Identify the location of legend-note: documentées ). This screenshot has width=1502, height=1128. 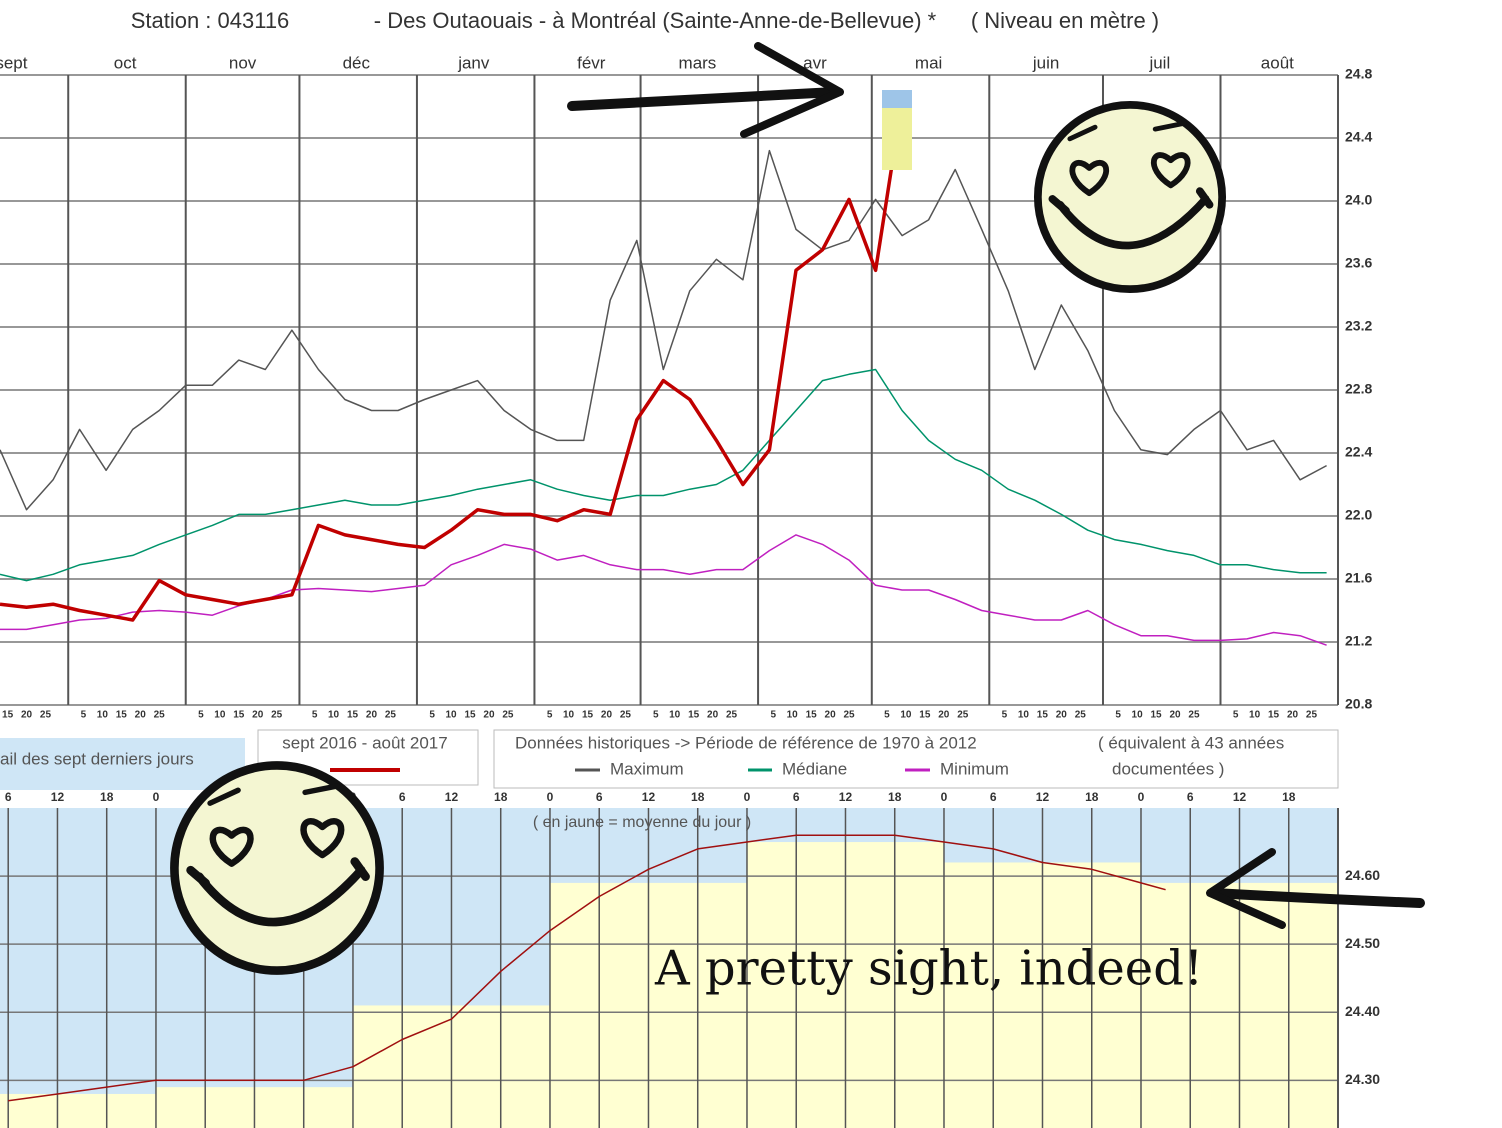
(1168, 768).